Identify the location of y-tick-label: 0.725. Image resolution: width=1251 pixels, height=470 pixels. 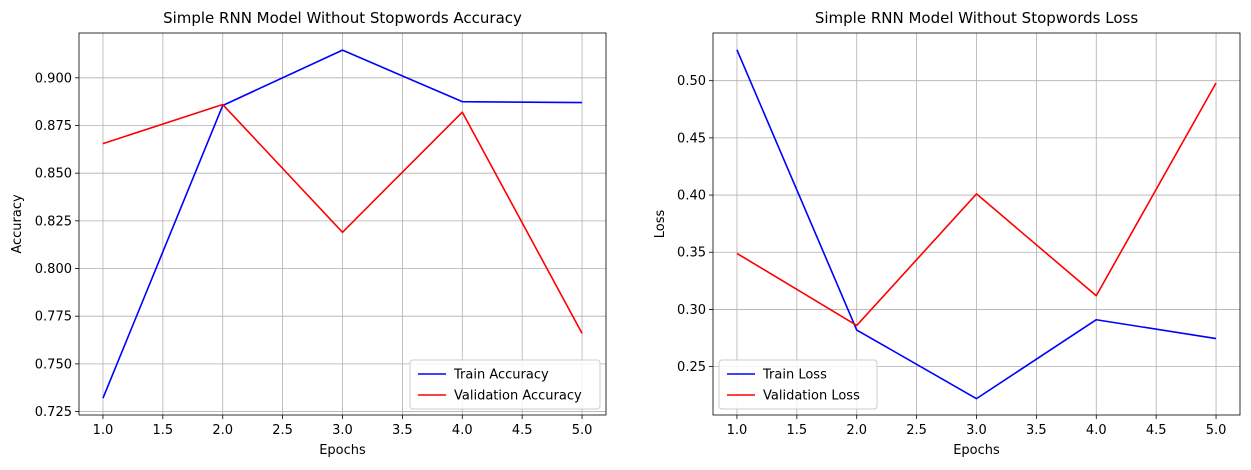
(53, 412).